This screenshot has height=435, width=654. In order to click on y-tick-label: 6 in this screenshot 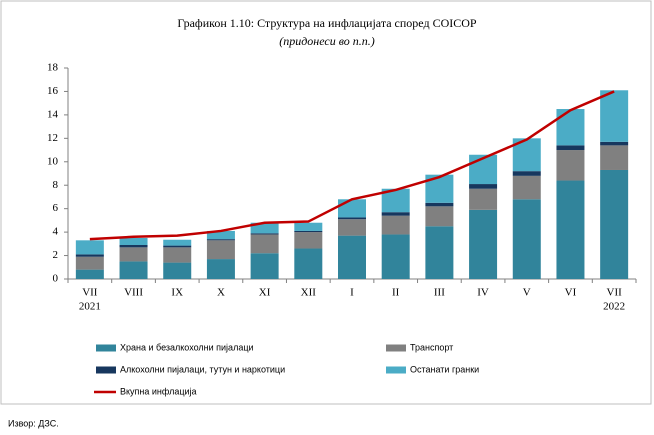, I will do `click(56, 208)`.